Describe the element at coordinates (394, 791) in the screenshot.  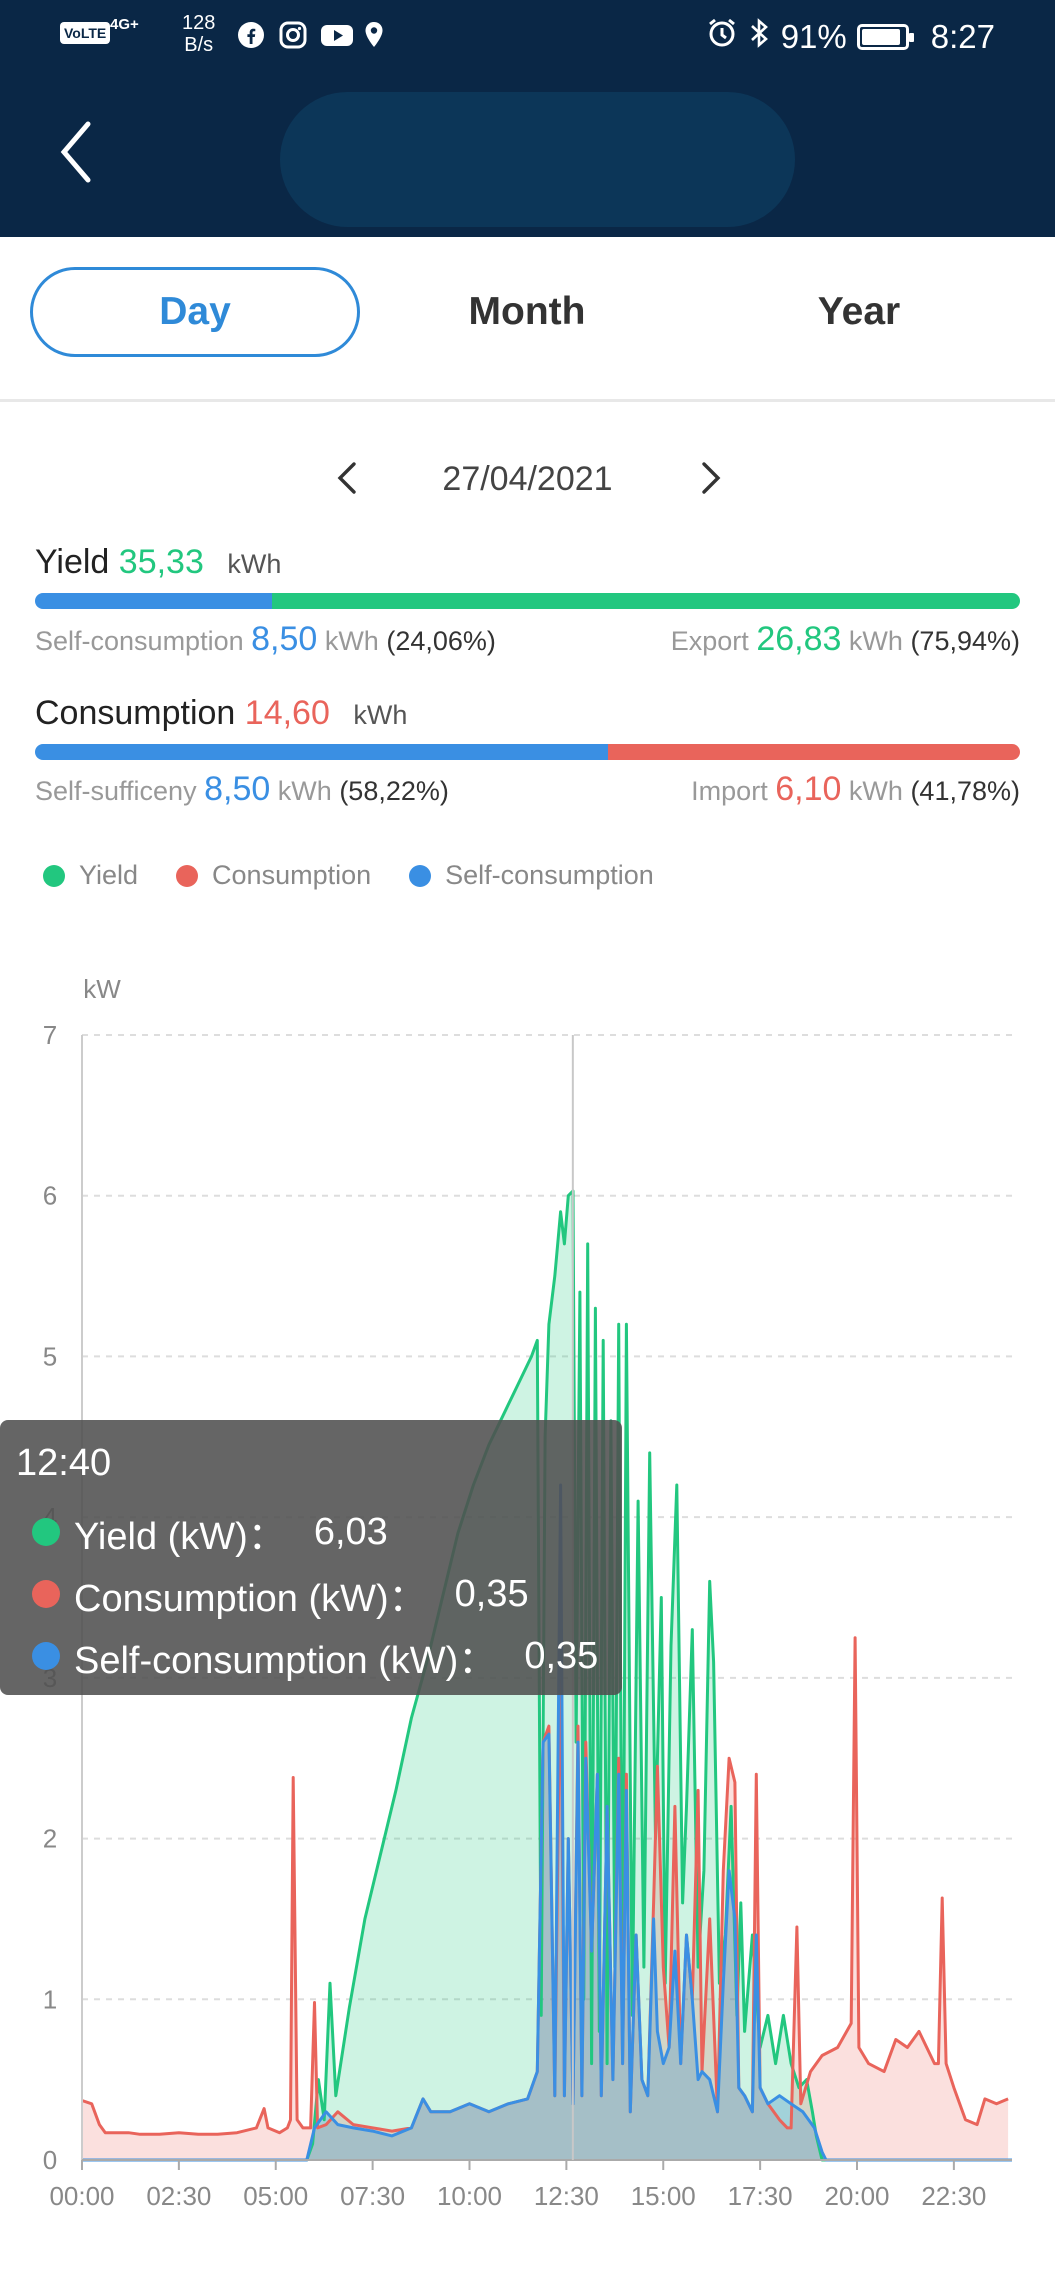
I see `self-sufficiency-percent: (58,22%)` at that location.